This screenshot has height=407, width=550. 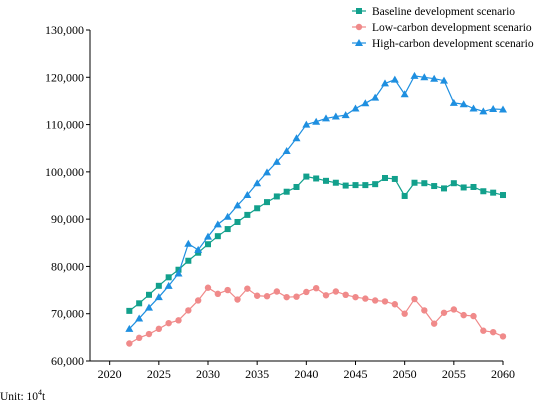 I want to click on legend-item: Baseline development scenario, so click(x=433, y=12).